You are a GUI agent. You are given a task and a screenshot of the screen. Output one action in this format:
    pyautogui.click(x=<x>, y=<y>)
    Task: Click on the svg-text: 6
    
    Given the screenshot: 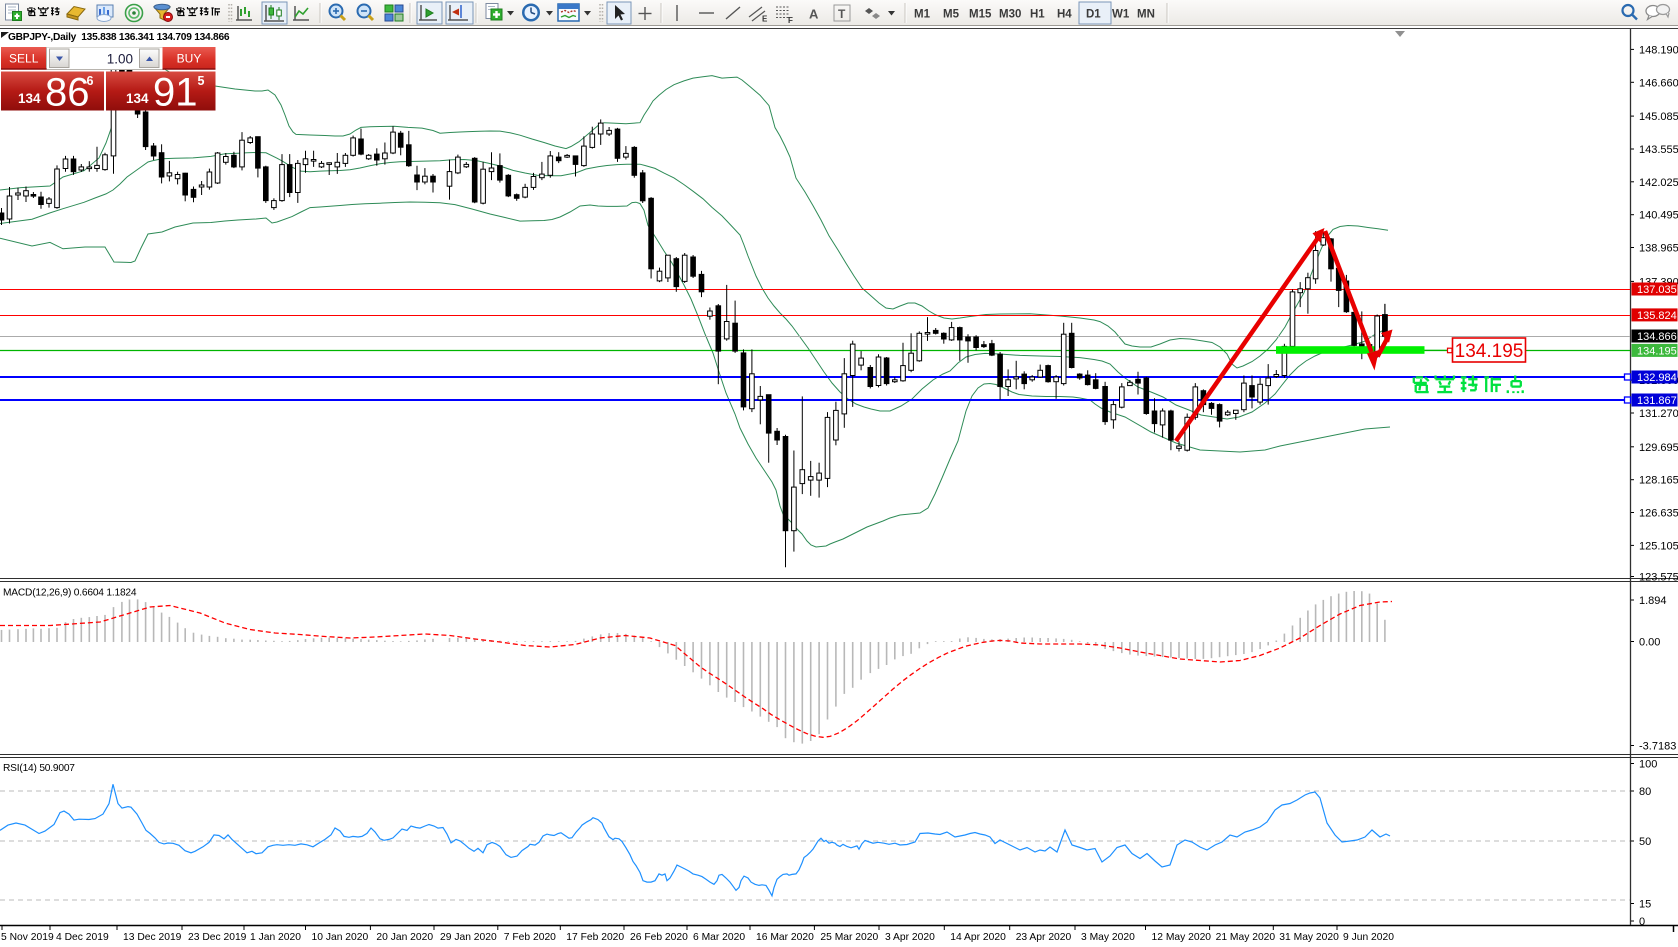 What is the action you would take?
    pyautogui.click(x=90, y=81)
    